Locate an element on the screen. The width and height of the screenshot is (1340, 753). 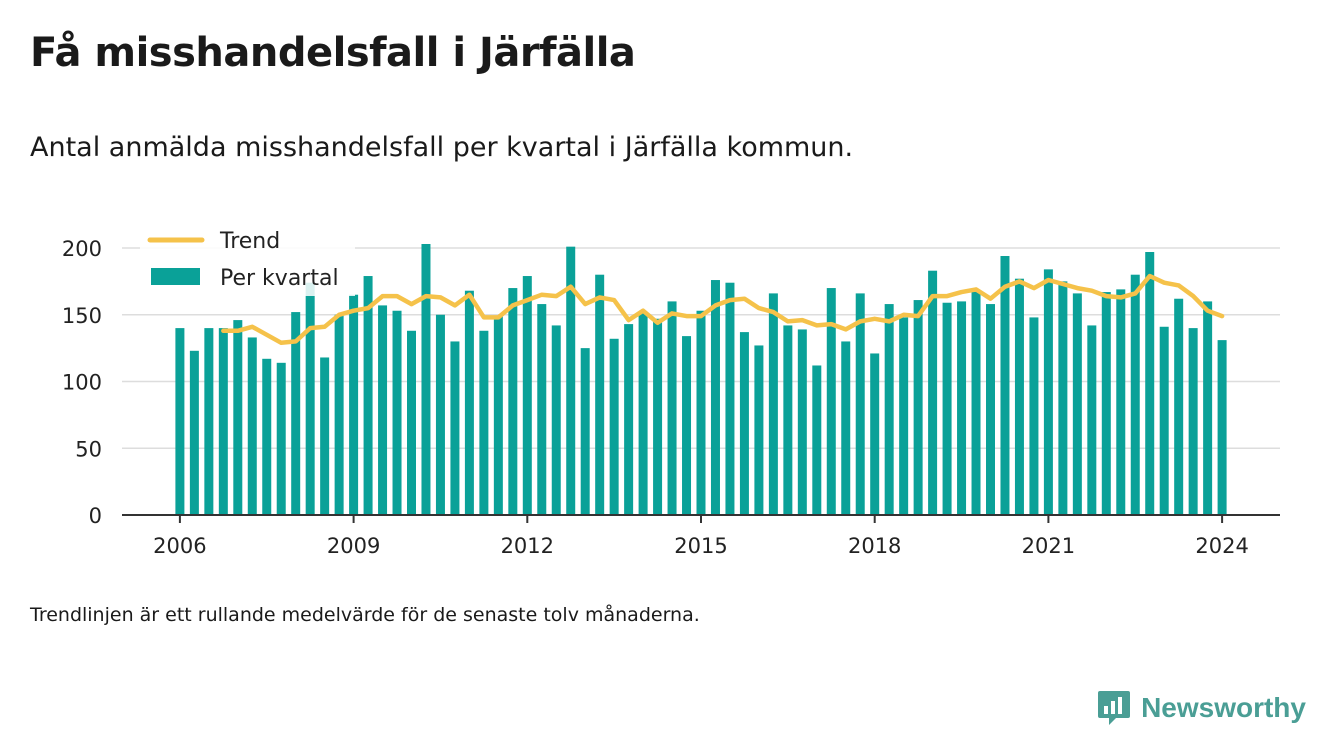
x-tick-label: 2012 is located at coordinates (527, 546).